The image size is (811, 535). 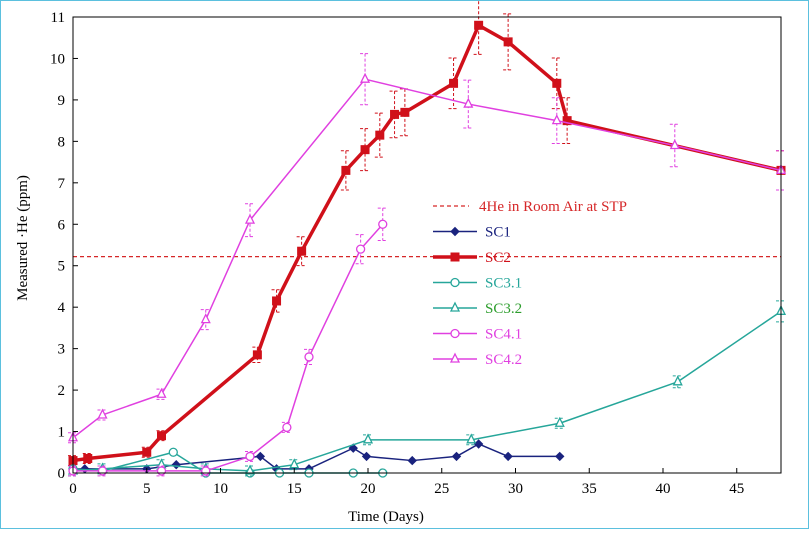 I want to click on y-tick-label: 1, so click(x=62, y=433).